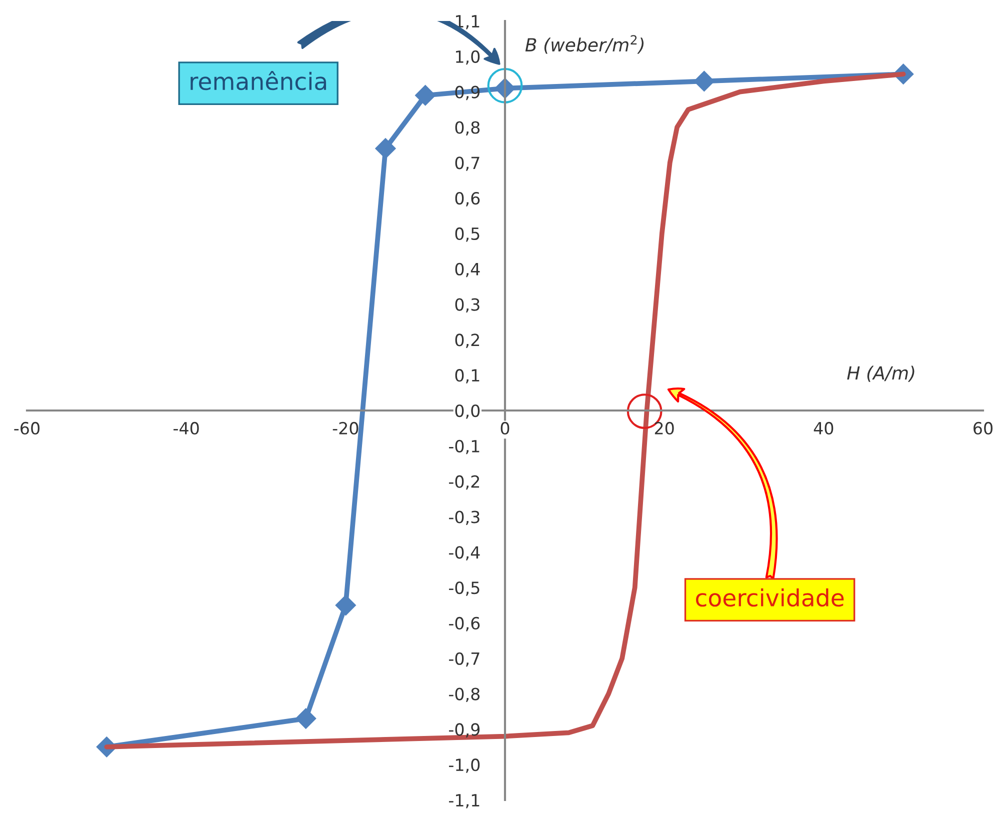  What do you see at coordinates (464, 730) in the screenshot?
I see `y-tick-label: -0,9` at bounding box center [464, 730].